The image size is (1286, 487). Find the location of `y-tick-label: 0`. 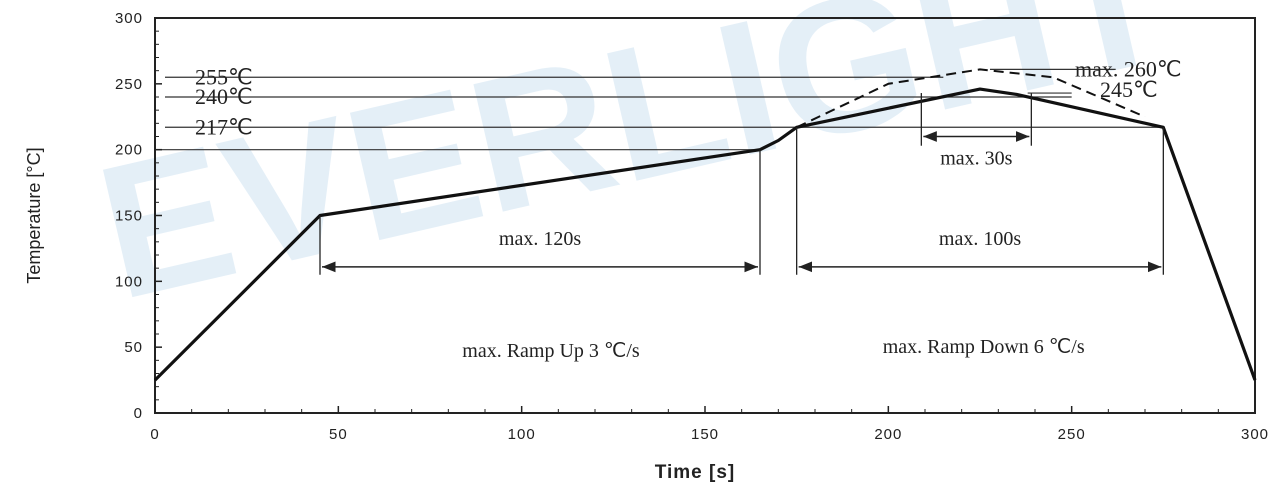

y-tick-label: 0 is located at coordinates (138, 413).